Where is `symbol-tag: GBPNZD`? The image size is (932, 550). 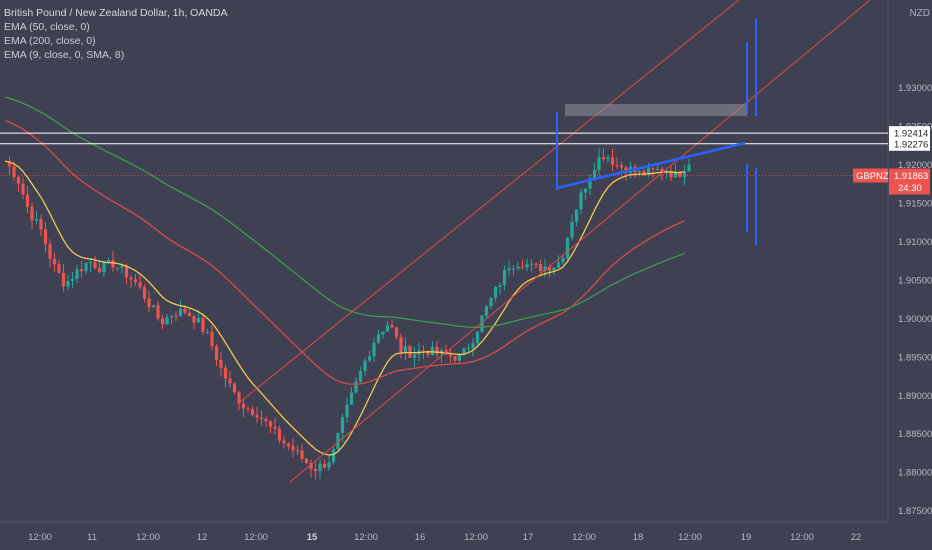
symbol-tag: GBPNZD is located at coordinates (876, 176).